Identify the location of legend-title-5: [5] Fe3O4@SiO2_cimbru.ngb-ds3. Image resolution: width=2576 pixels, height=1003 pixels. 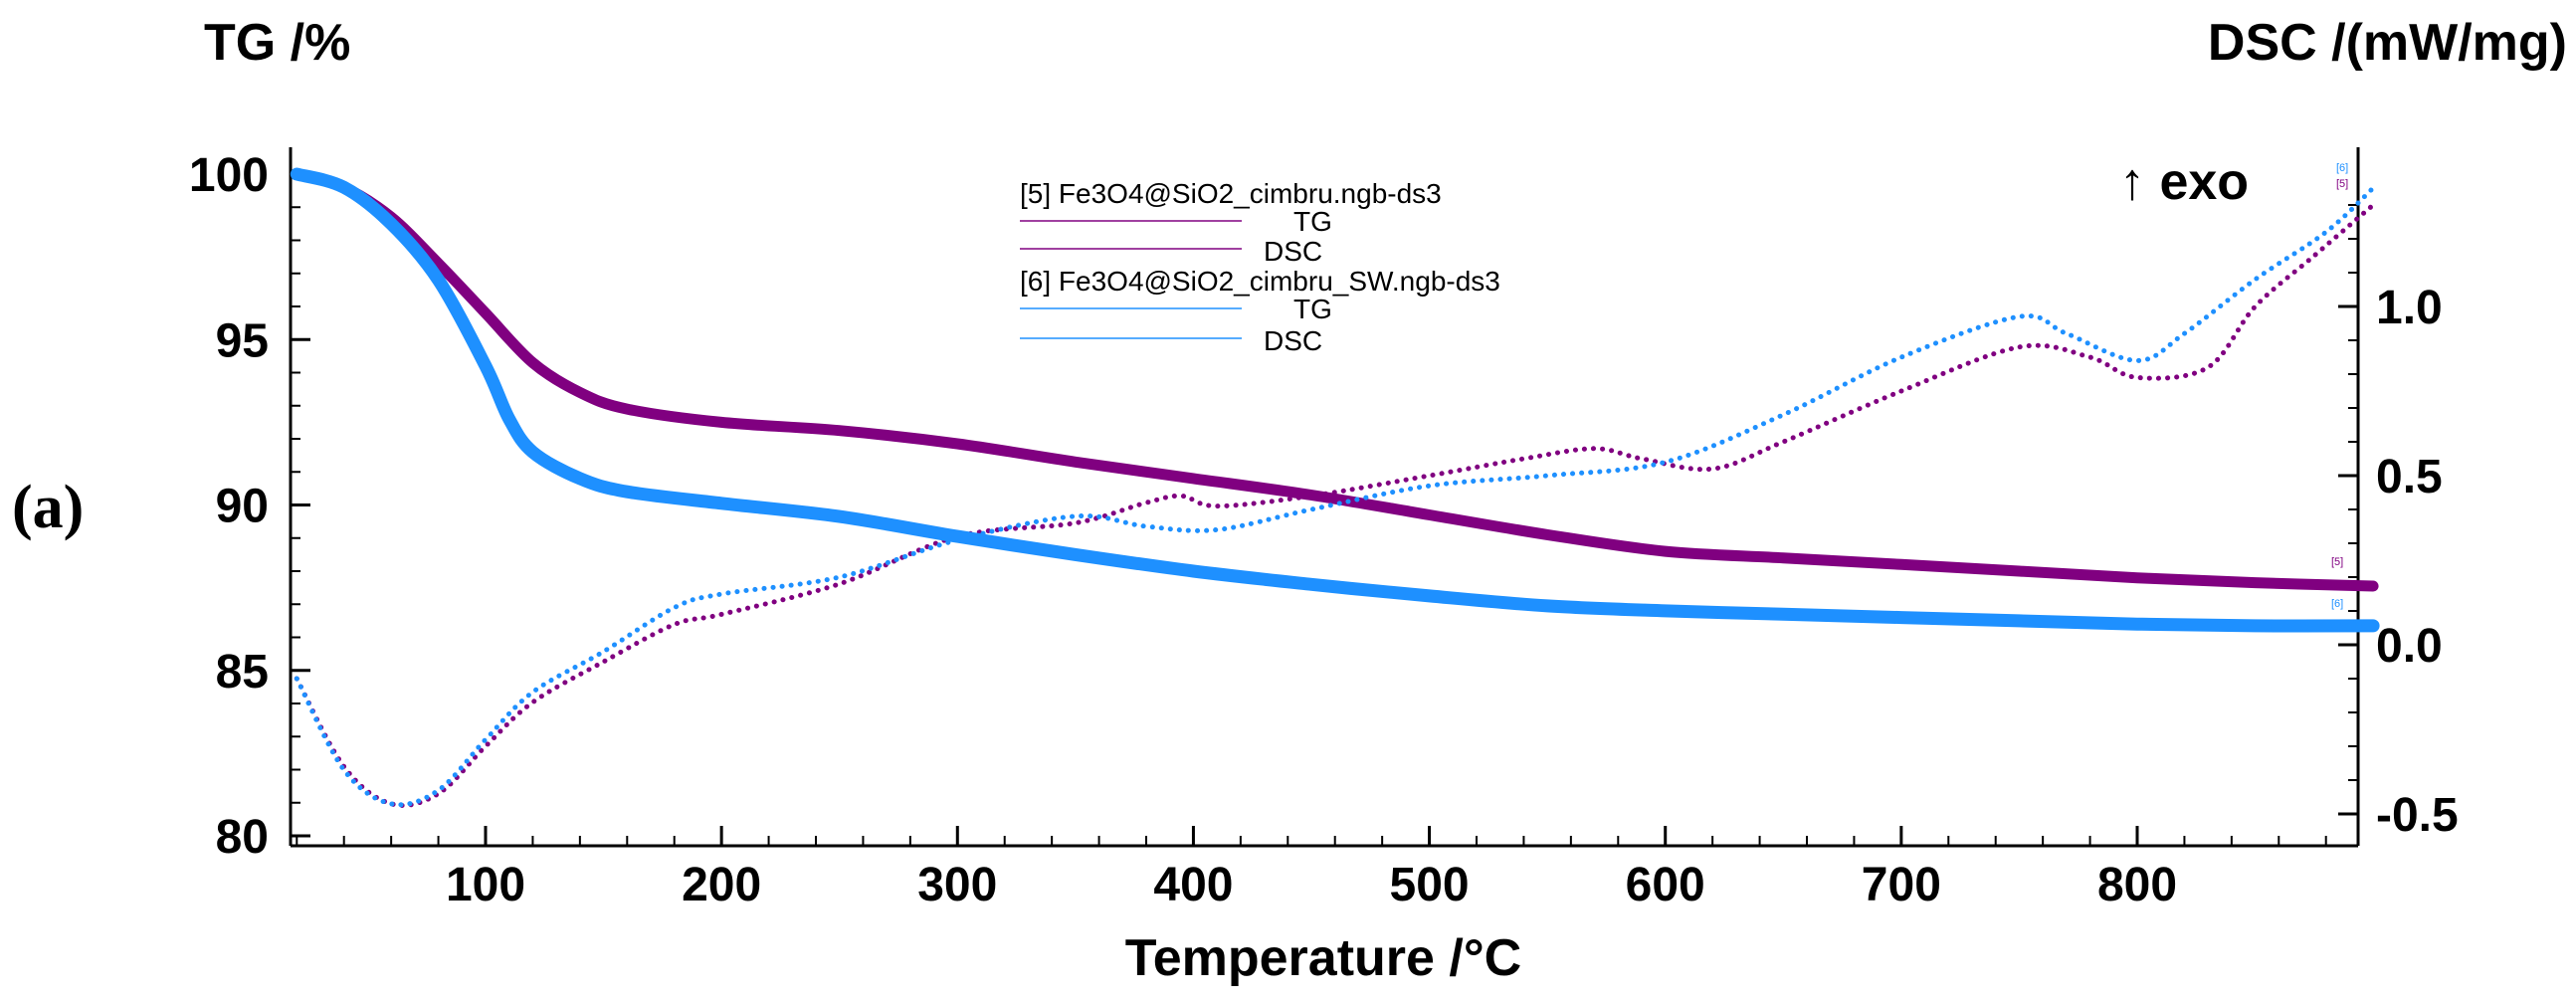
(1231, 194).